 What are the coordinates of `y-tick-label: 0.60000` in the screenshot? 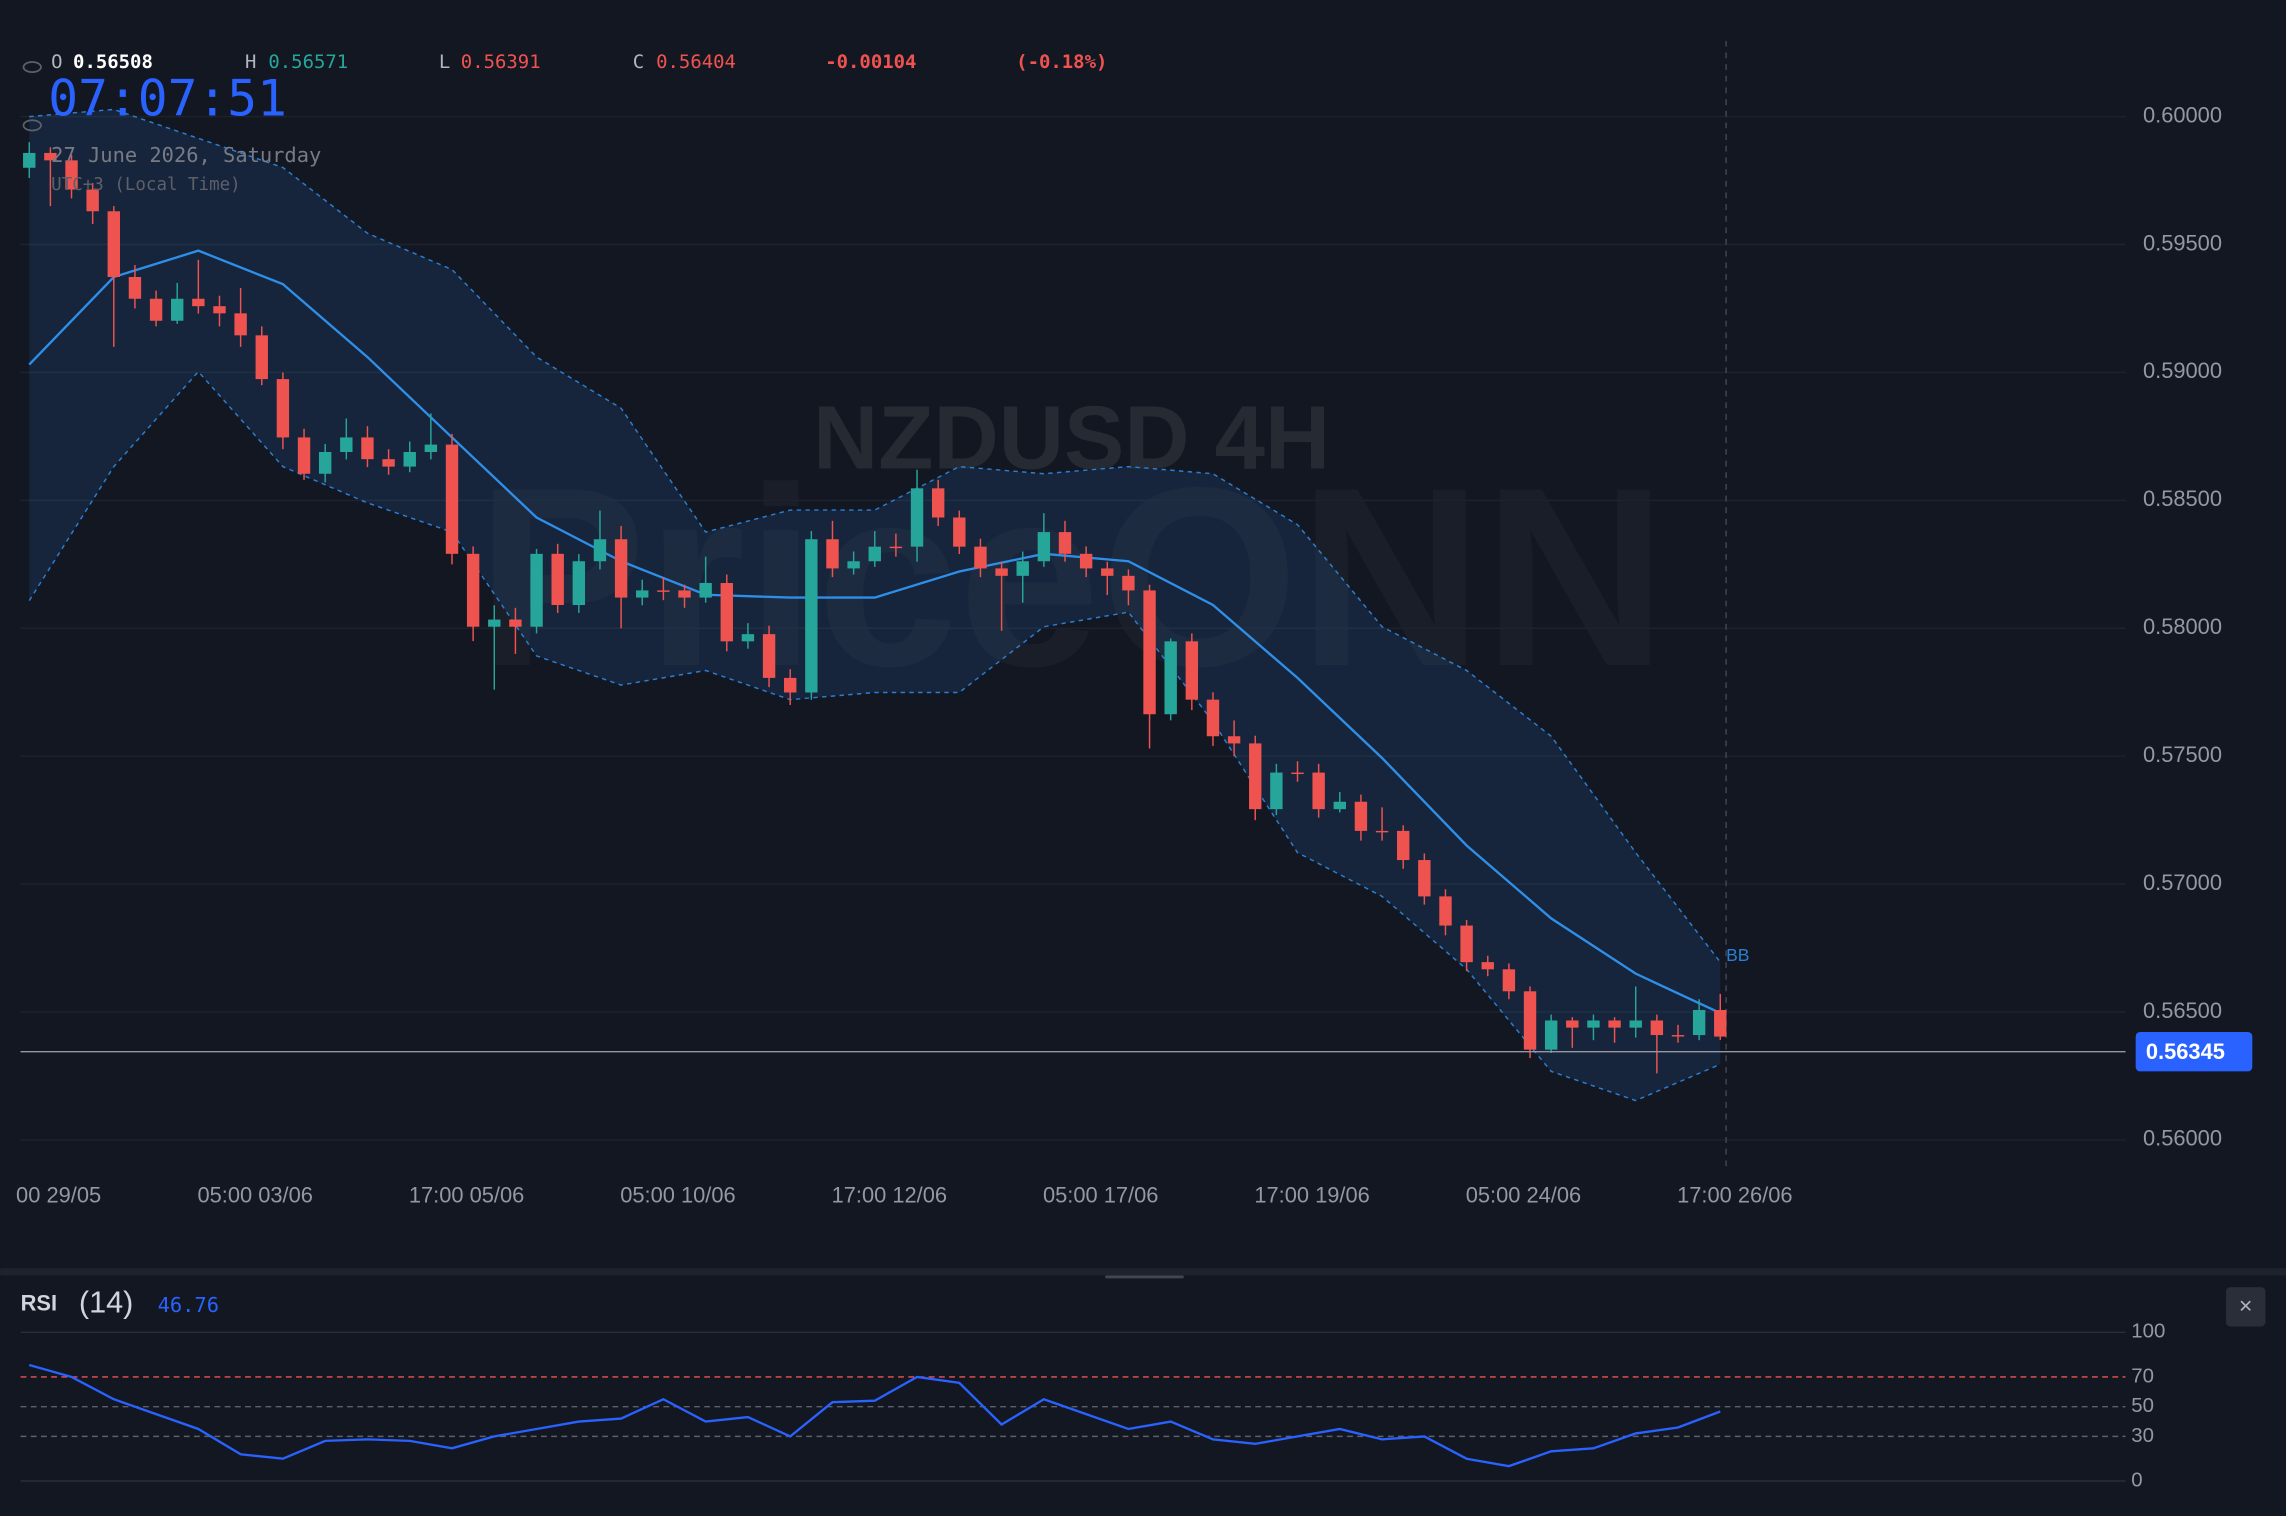 It's located at (2182, 114).